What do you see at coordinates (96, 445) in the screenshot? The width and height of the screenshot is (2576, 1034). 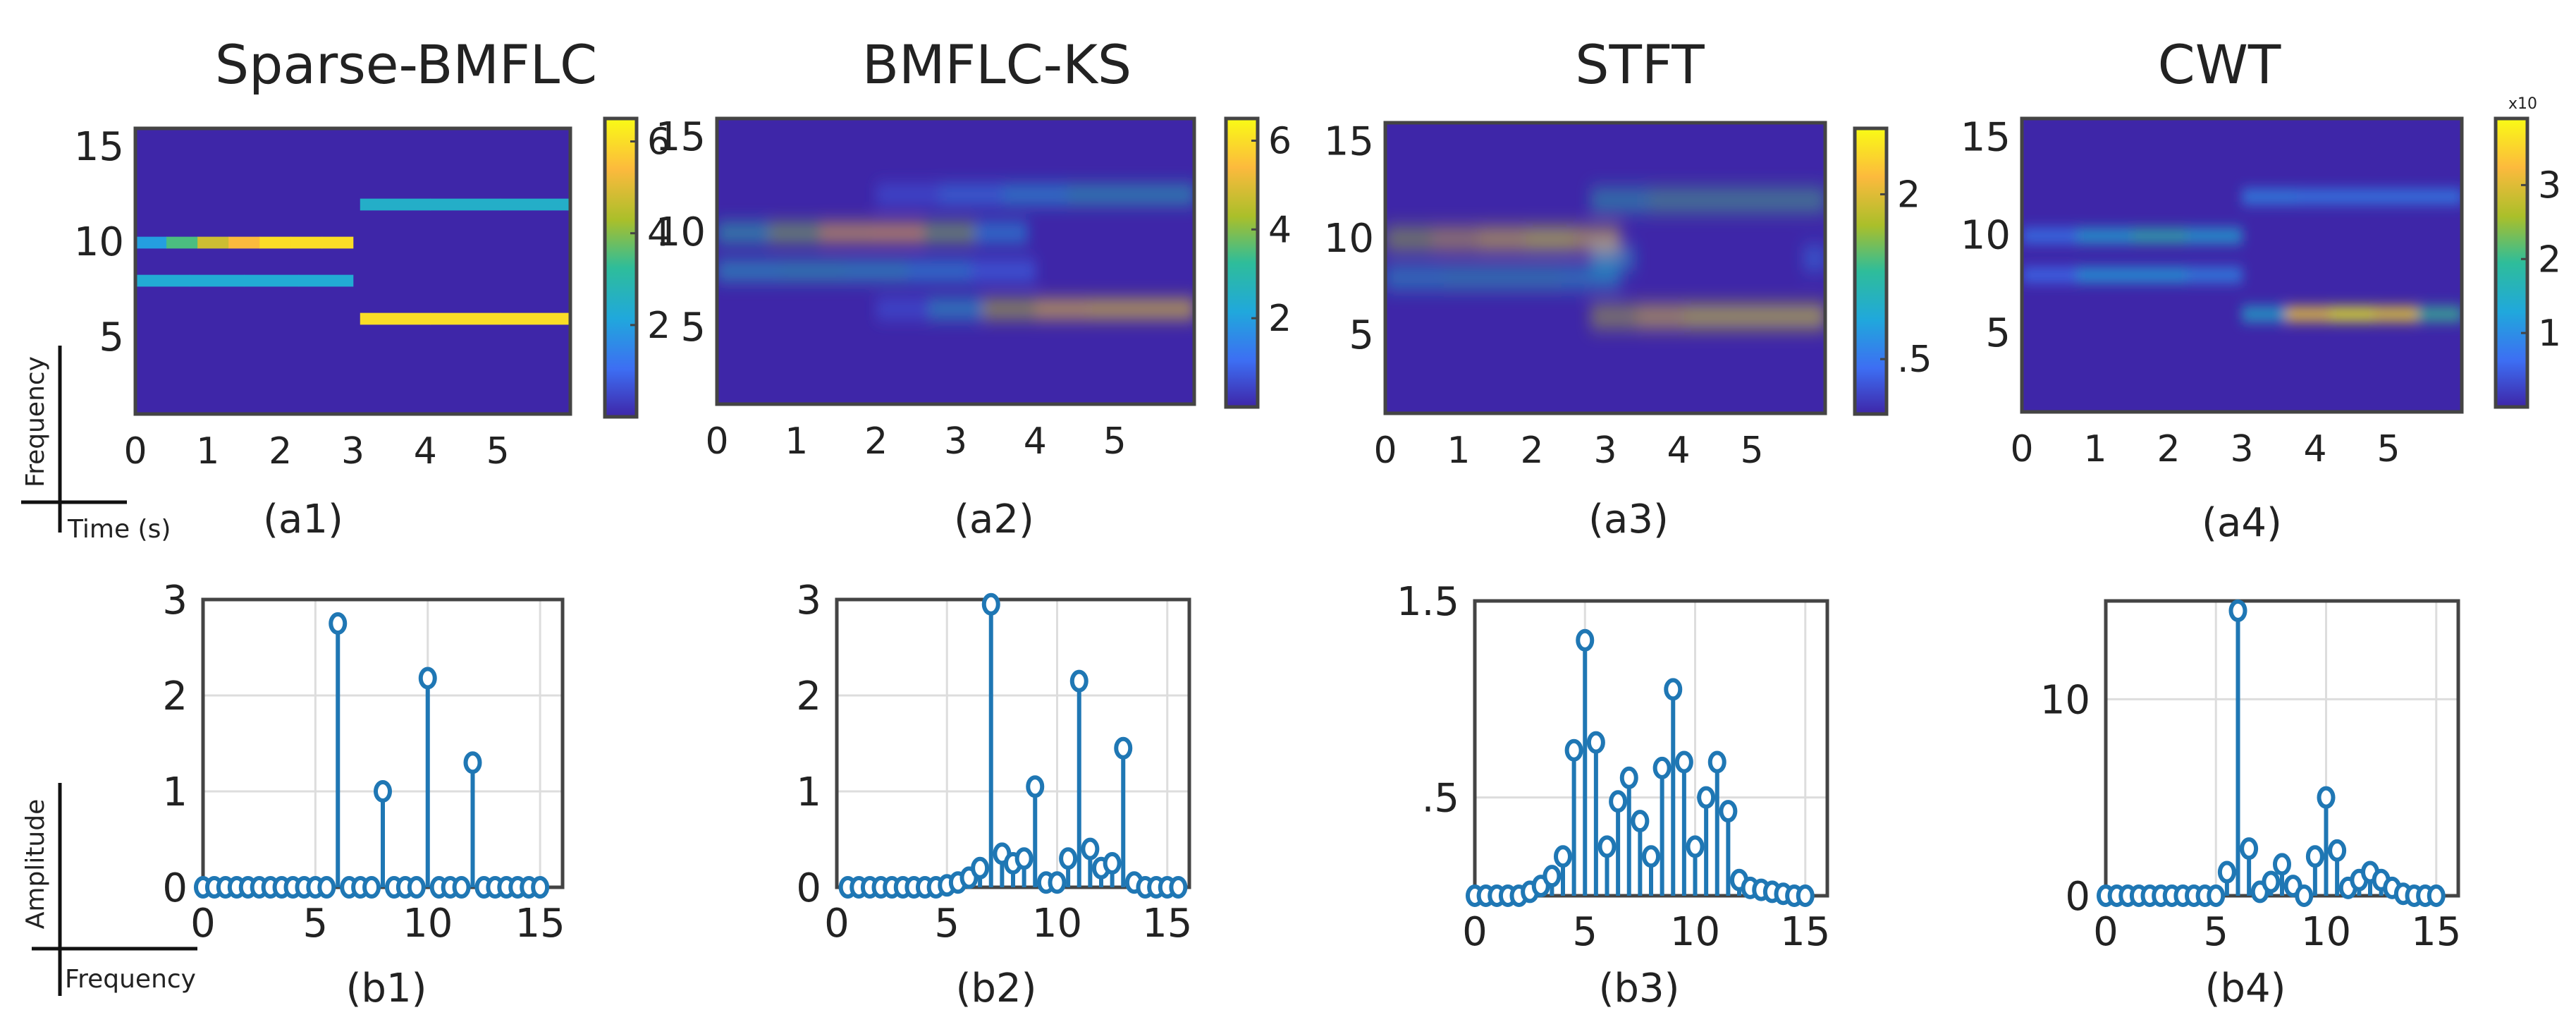 I see `guide-top: Frequency Time (s)` at bounding box center [96, 445].